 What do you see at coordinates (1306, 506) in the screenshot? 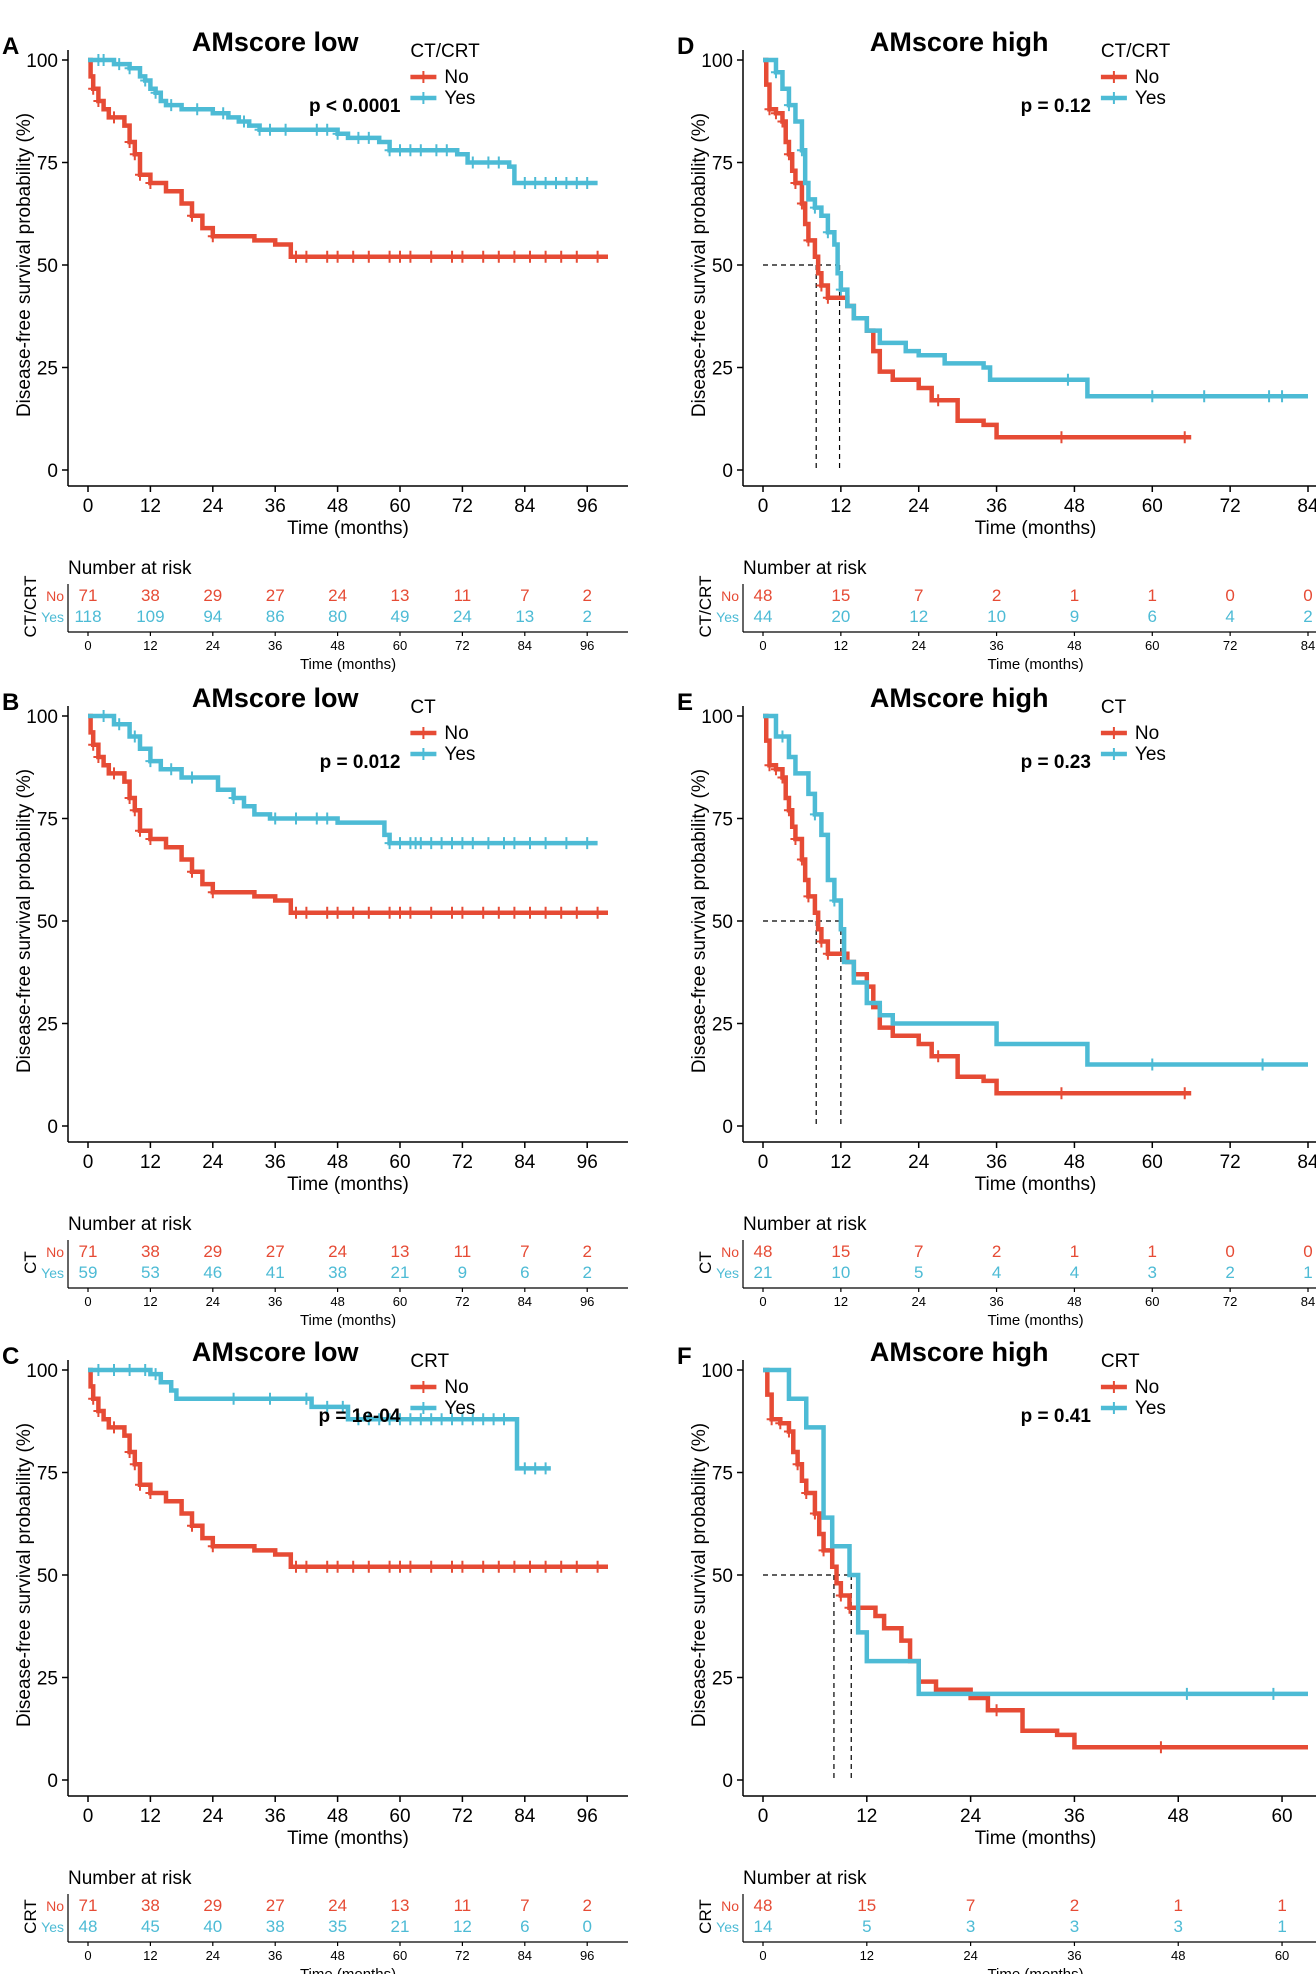
I see `x-tick-label: 84` at bounding box center [1306, 506].